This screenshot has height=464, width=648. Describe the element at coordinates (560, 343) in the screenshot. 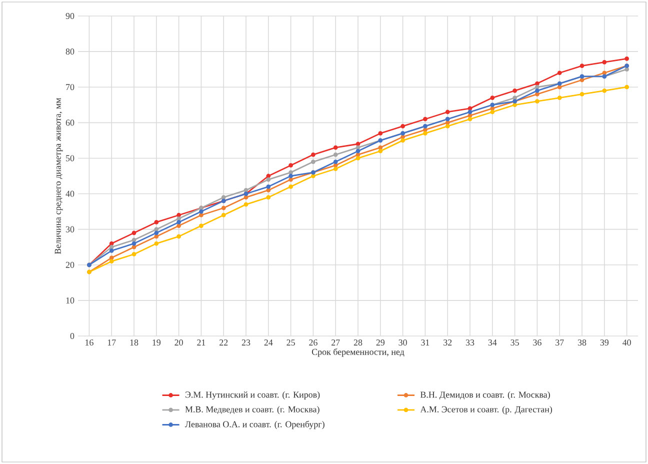

I see `x-tick-label: 37` at that location.